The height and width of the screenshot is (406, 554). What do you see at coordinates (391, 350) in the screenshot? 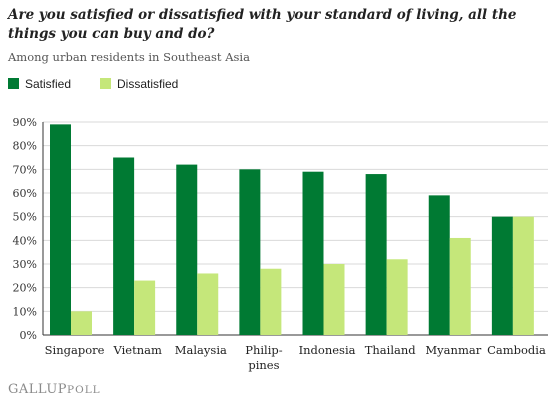
I see `x-tick-label: Thailand` at bounding box center [391, 350].